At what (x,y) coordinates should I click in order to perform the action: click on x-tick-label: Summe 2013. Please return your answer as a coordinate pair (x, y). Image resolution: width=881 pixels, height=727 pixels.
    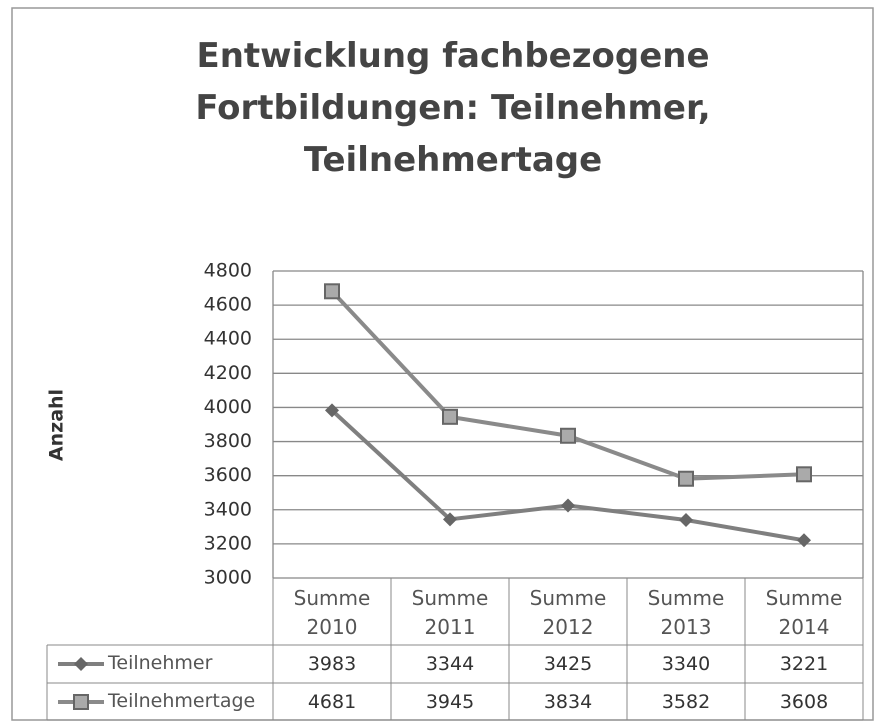
    Looking at the image, I should click on (686, 612).